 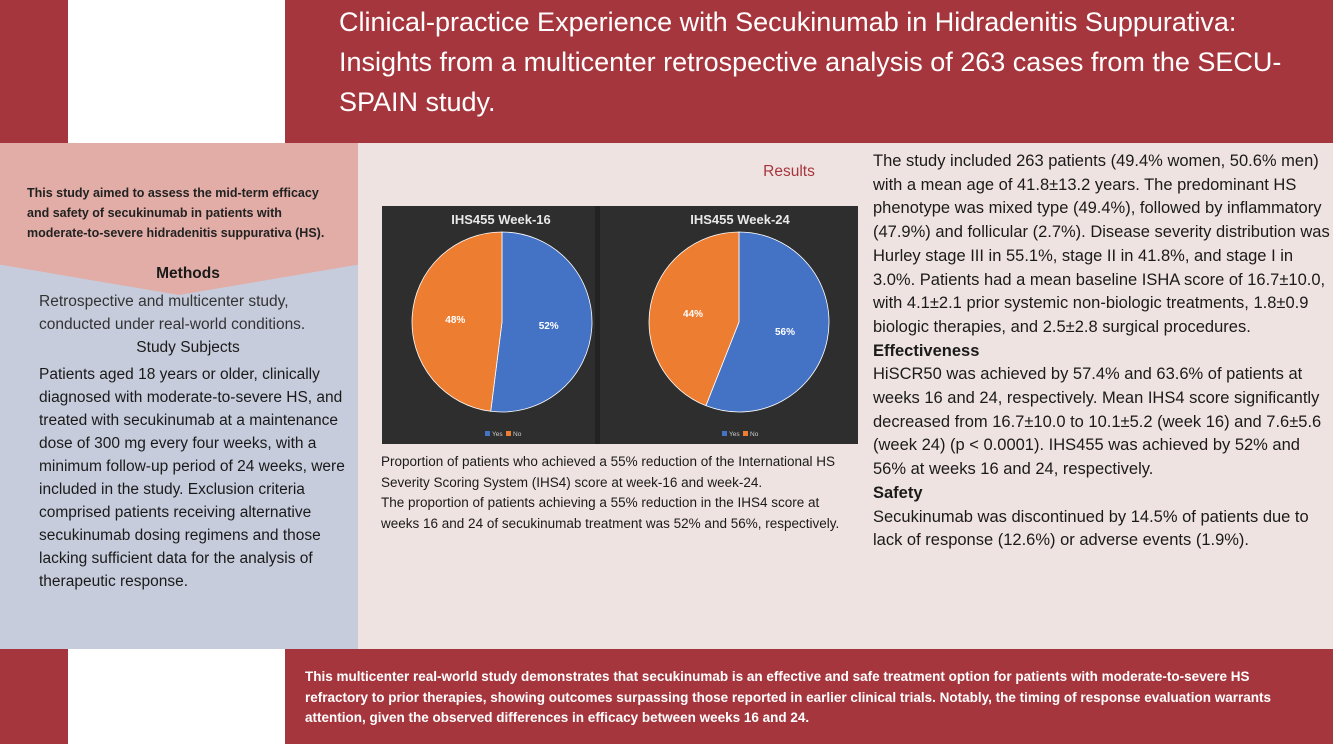 I want to click on aim-shape, so click(x=179, y=219).